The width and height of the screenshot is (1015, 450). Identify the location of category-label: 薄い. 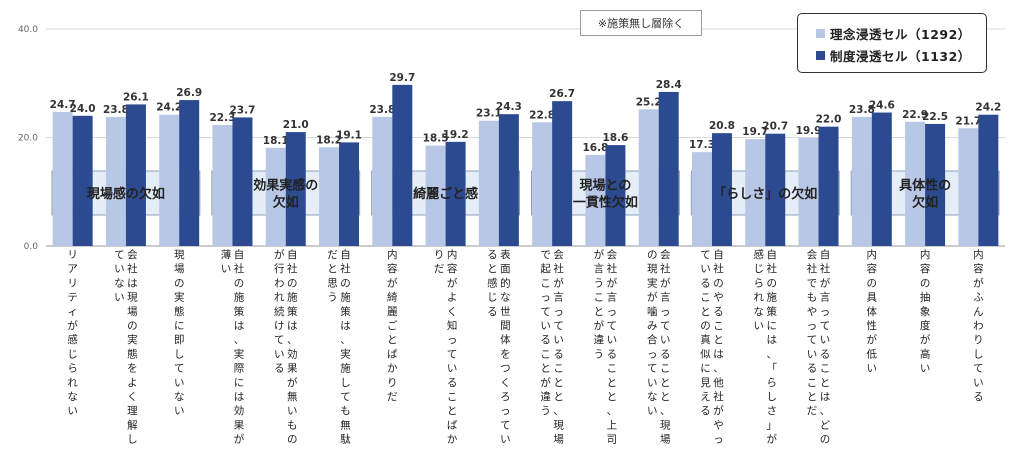
(226, 261).